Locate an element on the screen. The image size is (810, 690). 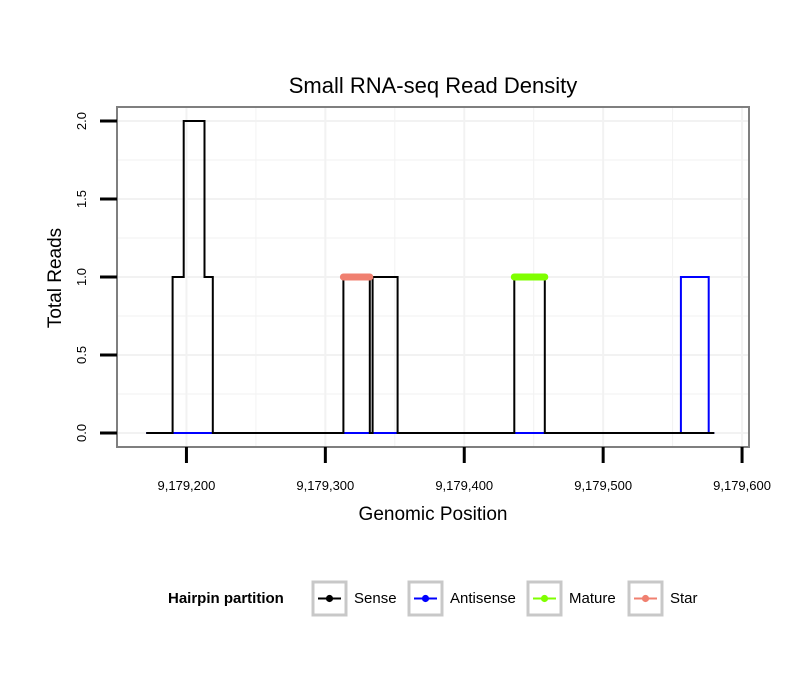
legend-label: Sense is located at coordinates (375, 598).